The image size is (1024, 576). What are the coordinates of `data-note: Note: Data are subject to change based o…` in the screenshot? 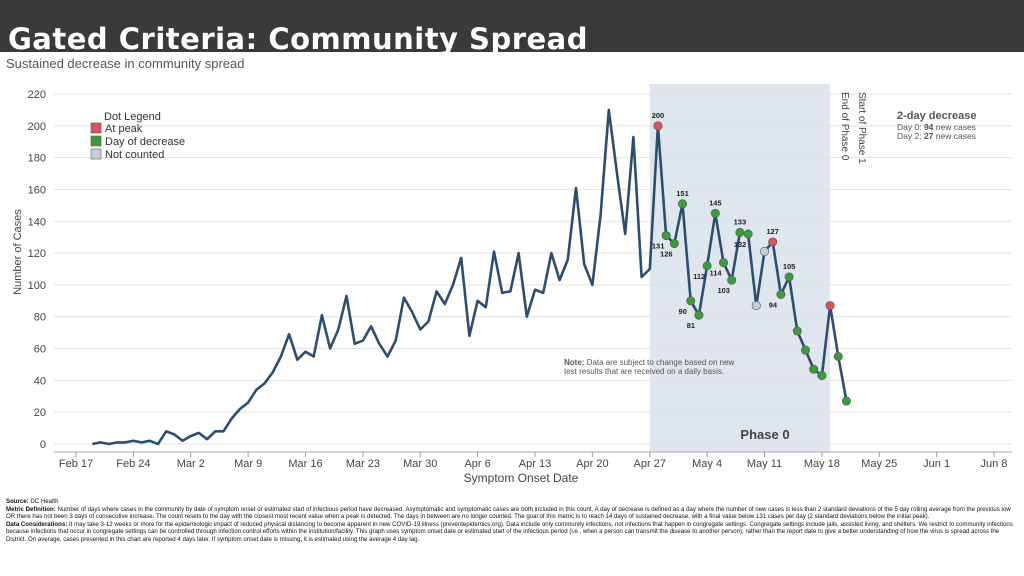 It's located at (649, 367).